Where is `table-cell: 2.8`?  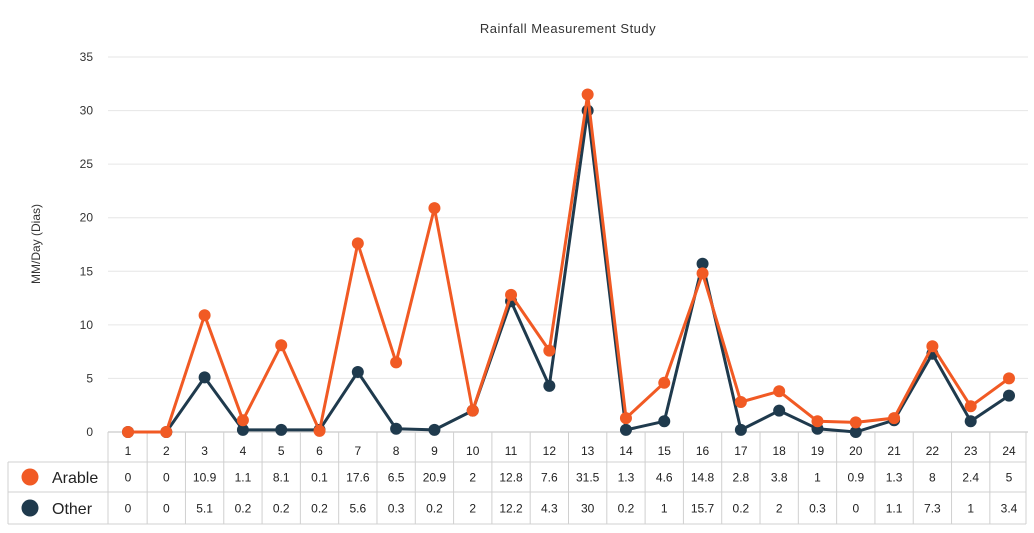 table-cell: 2.8 is located at coordinates (741, 478).